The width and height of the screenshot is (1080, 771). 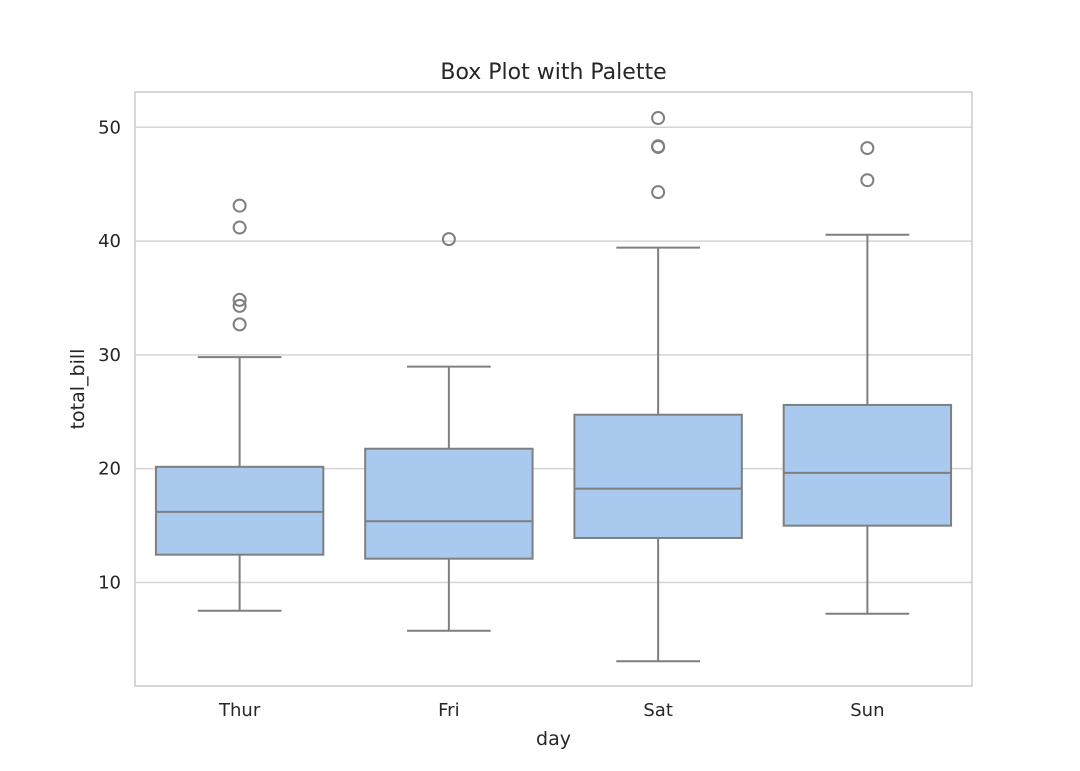 I want to click on y-tick-label: 20, so click(x=109, y=469).